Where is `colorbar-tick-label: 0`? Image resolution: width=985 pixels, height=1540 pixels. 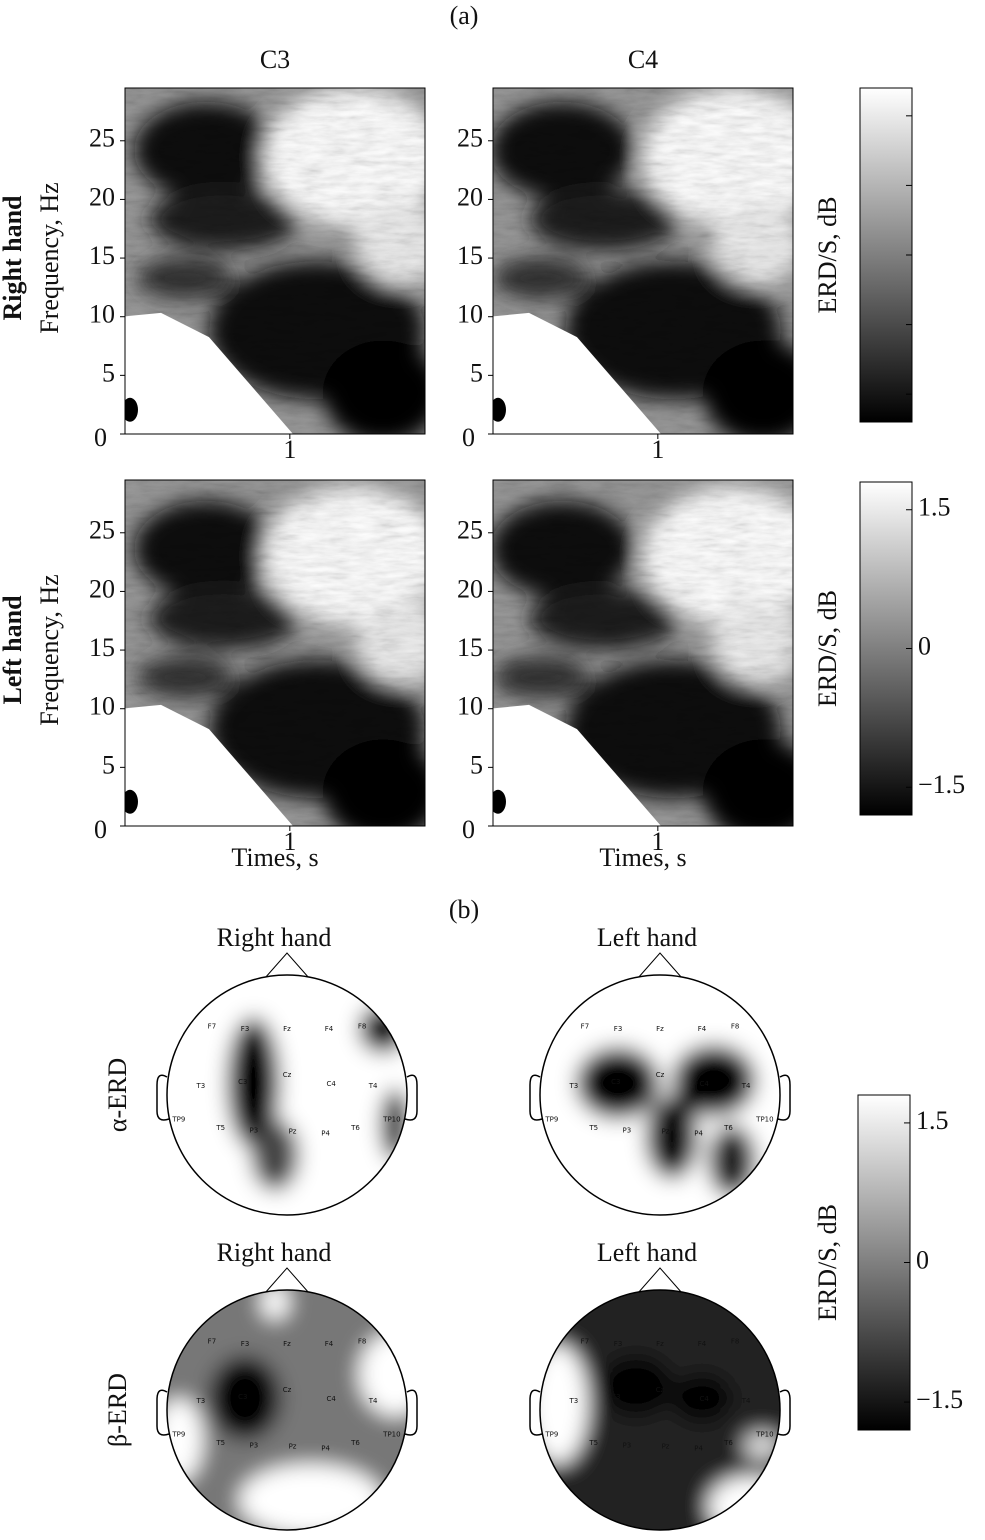 colorbar-tick-label: 0 is located at coordinates (922, 1259).